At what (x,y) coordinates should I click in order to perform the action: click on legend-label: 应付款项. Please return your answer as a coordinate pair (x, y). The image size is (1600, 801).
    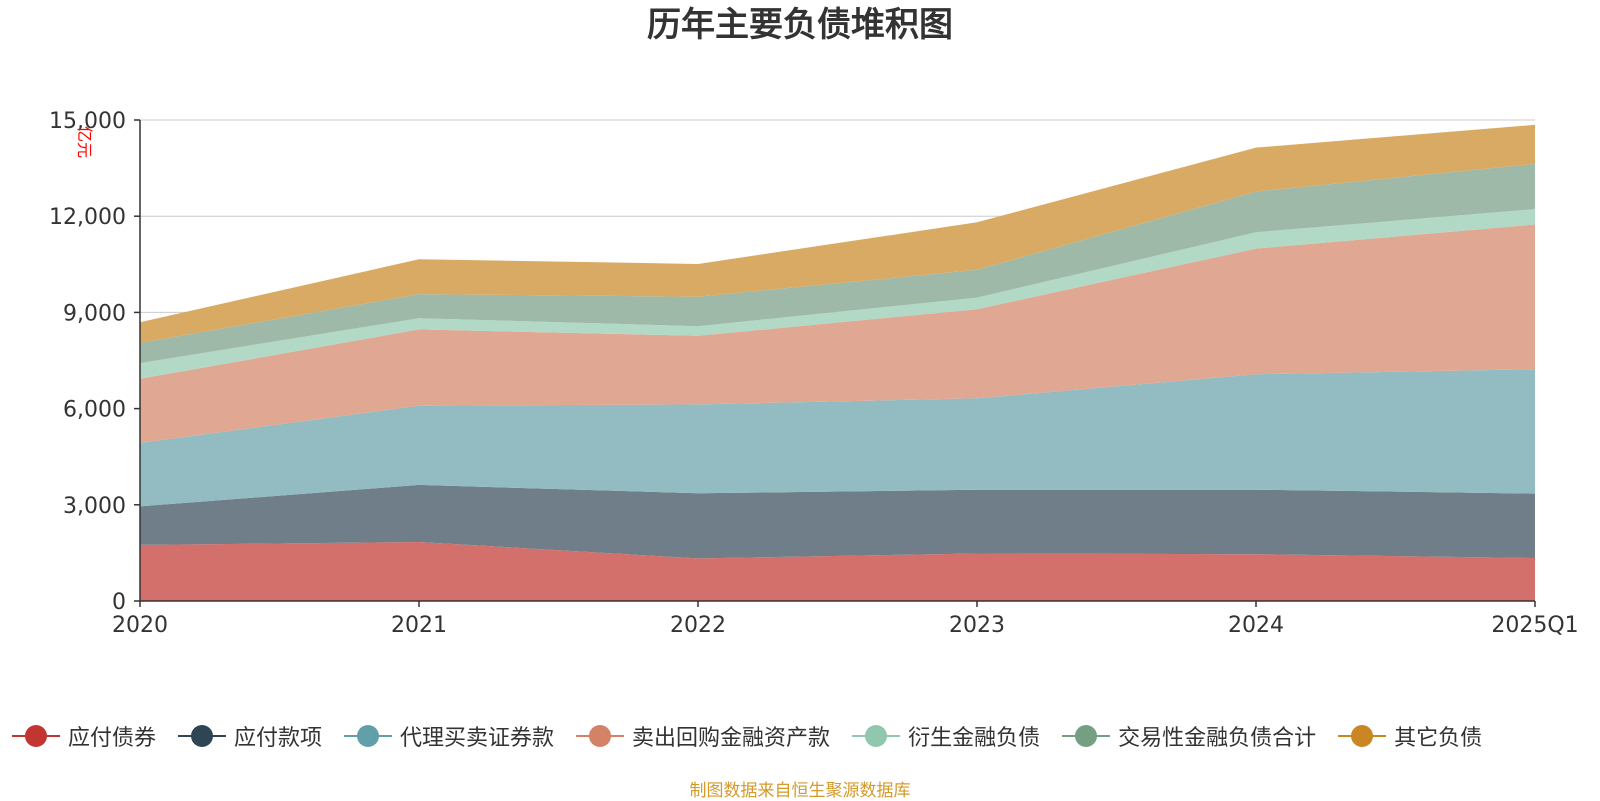
    Looking at the image, I should click on (278, 738).